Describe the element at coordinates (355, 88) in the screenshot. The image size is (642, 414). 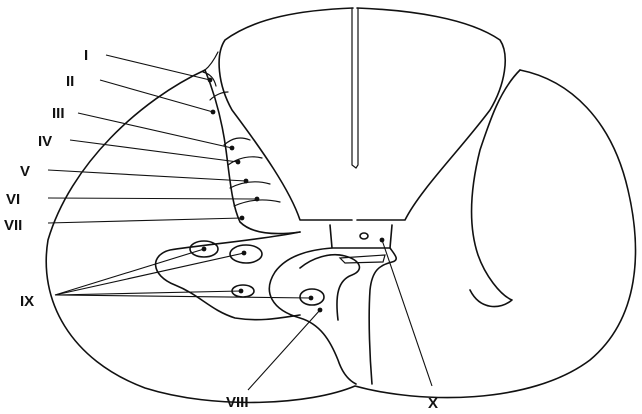
I see `dorsal-median-septum` at that location.